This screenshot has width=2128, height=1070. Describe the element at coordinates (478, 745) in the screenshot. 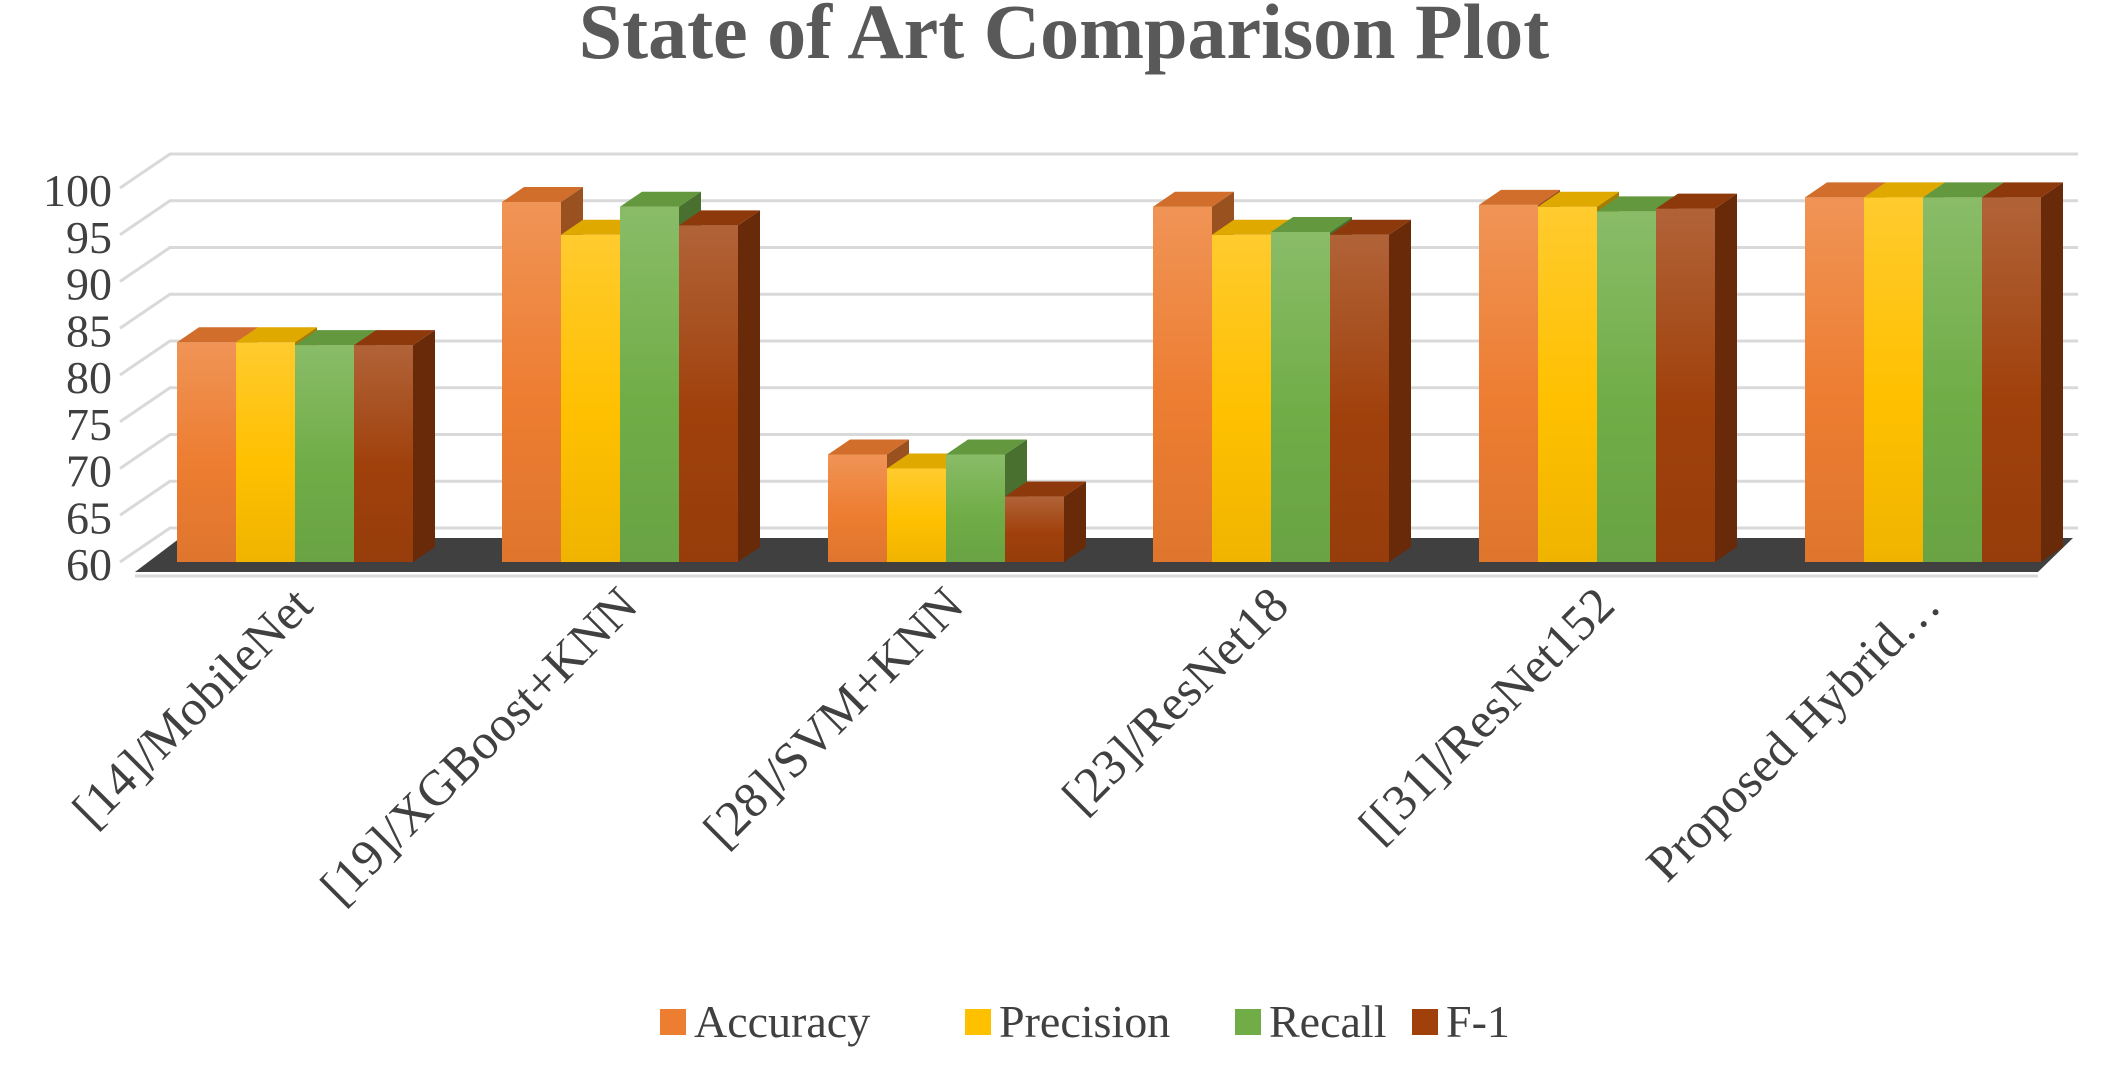

I see `x-tick-label: [19]/XGBoost+KNN` at that location.